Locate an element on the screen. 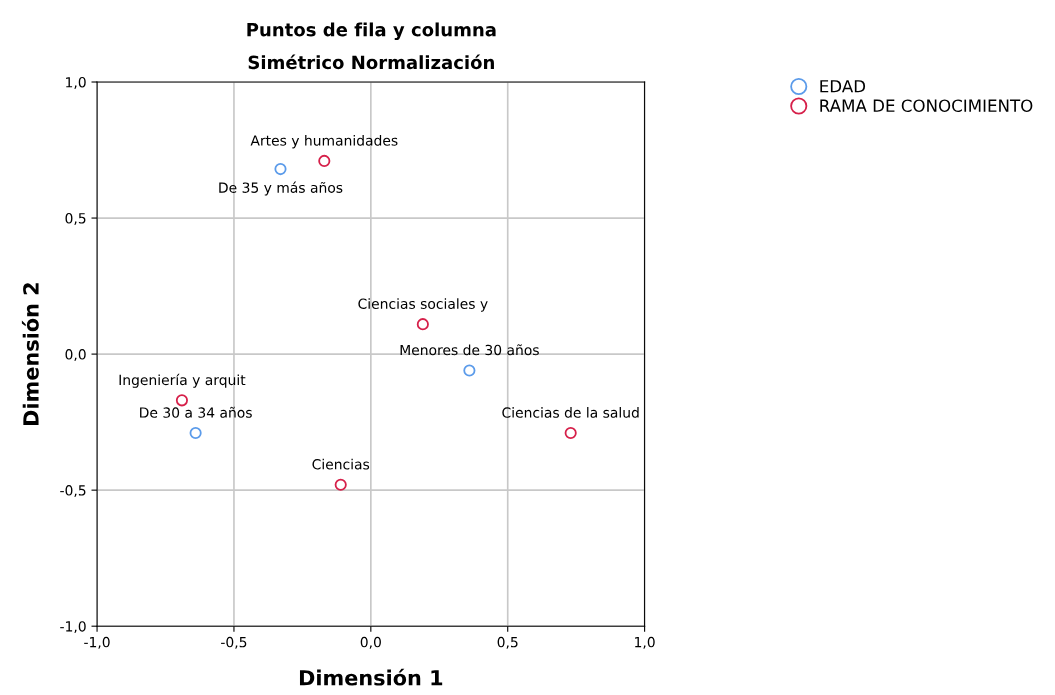 The height and width of the screenshot is (695, 1055). y-tick-label: -0,5 is located at coordinates (73, 491).